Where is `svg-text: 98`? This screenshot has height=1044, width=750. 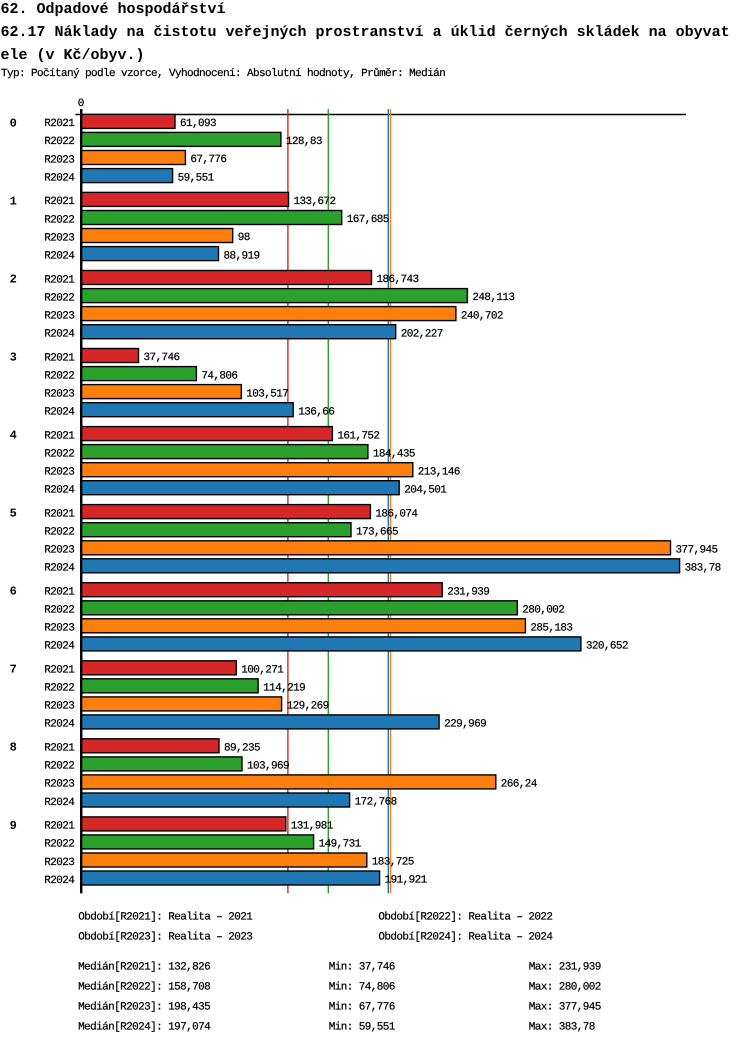
svg-text: 98 is located at coordinates (244, 238).